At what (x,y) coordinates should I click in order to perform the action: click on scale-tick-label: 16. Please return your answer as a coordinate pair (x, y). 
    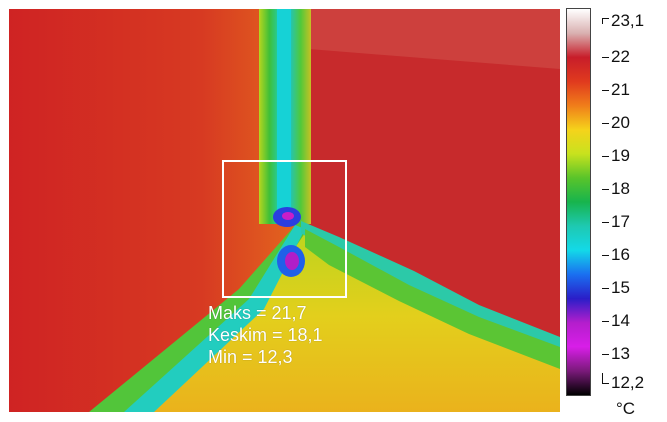
    Looking at the image, I should click on (620, 254).